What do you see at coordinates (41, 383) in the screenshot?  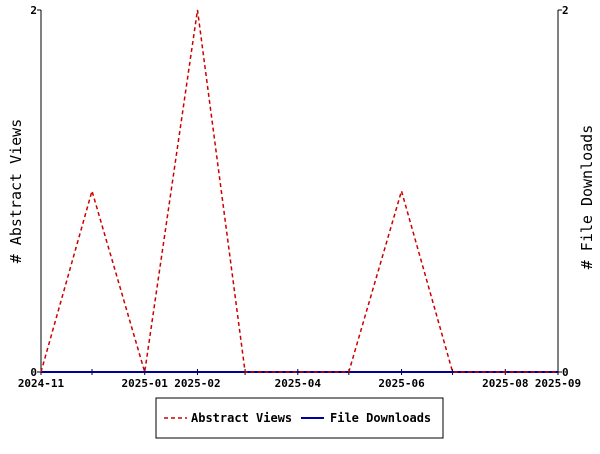 I see `x-tick-label: 2024-11` at bounding box center [41, 383].